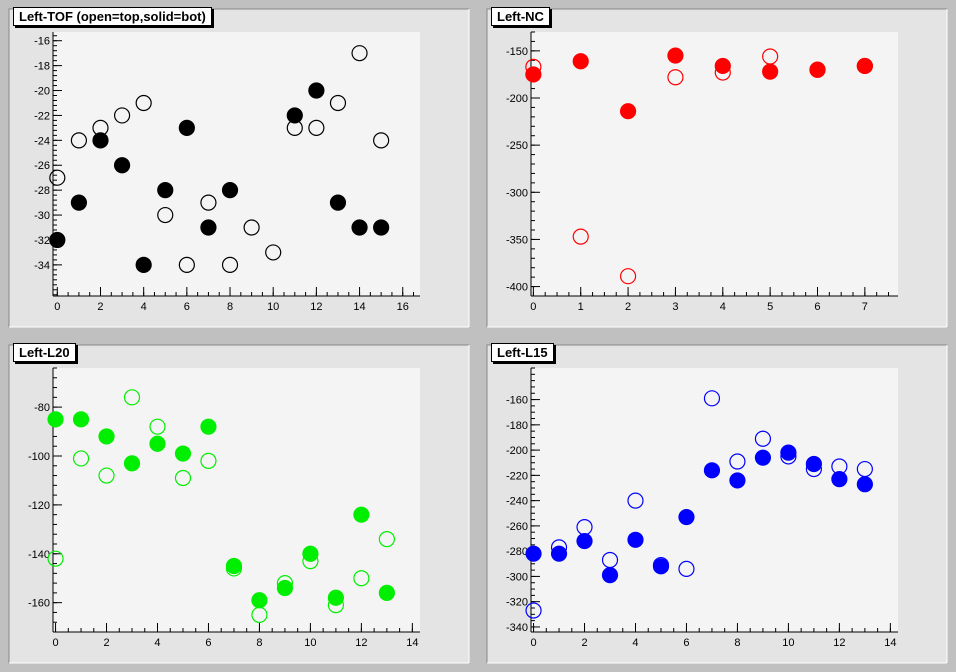  Describe the element at coordinates (42, 67) in the screenshot. I see `y-tick-label: -18` at that location.